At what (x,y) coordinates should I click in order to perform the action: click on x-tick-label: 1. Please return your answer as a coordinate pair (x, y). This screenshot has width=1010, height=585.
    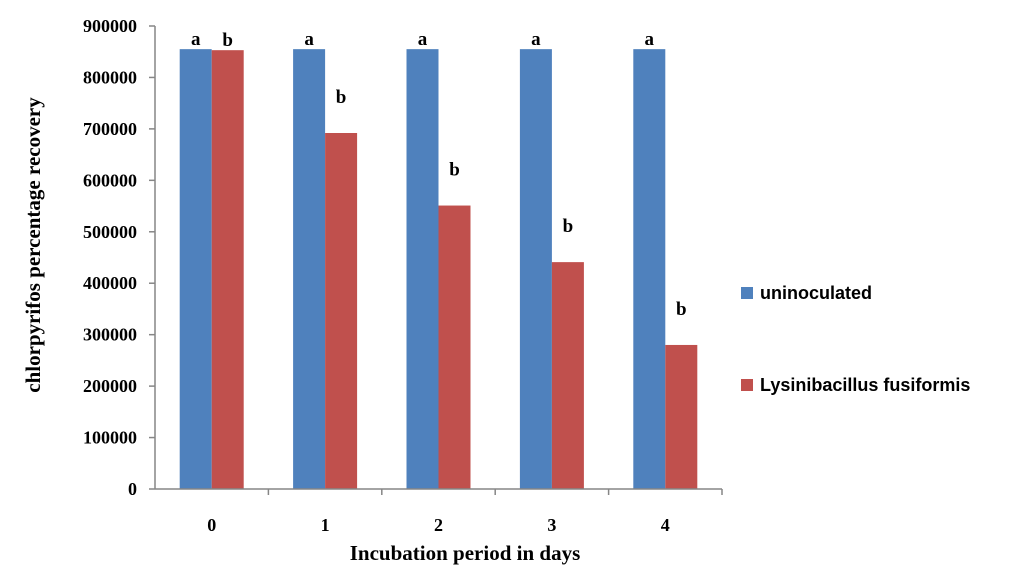
    Looking at the image, I should click on (325, 525).